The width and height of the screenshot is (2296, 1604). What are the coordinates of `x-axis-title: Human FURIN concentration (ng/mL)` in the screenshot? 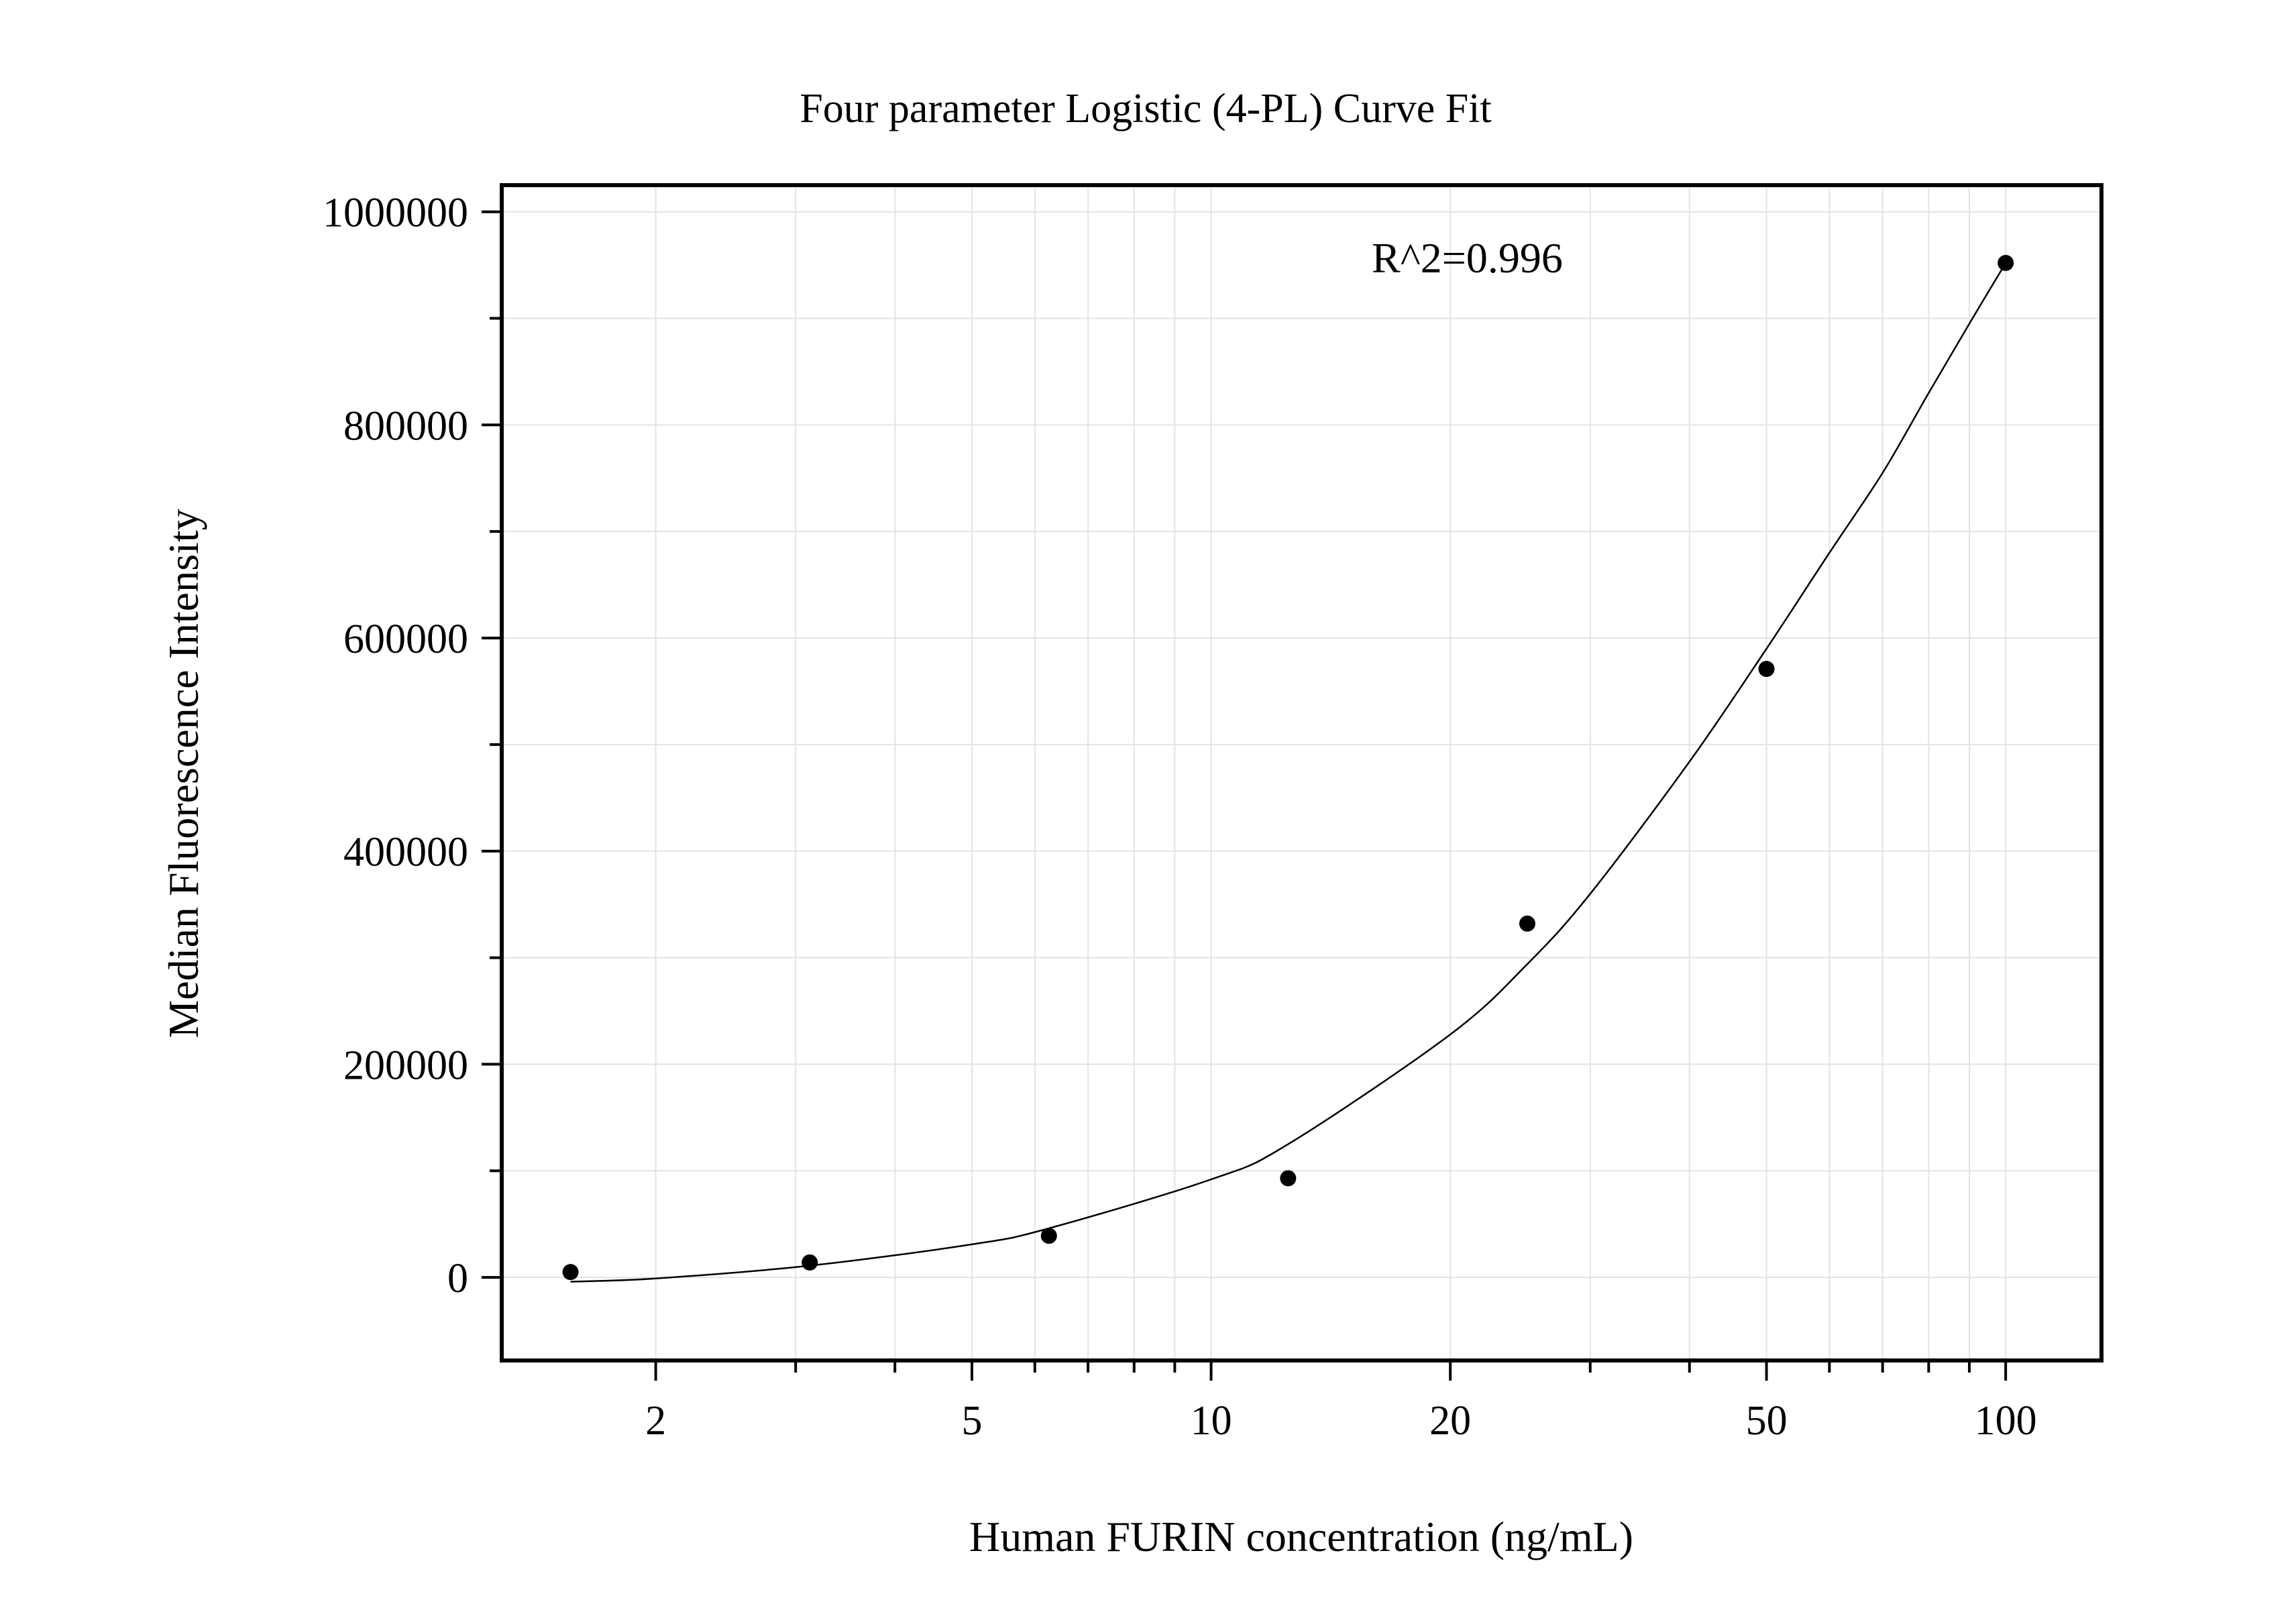 It's located at (1301, 1536).